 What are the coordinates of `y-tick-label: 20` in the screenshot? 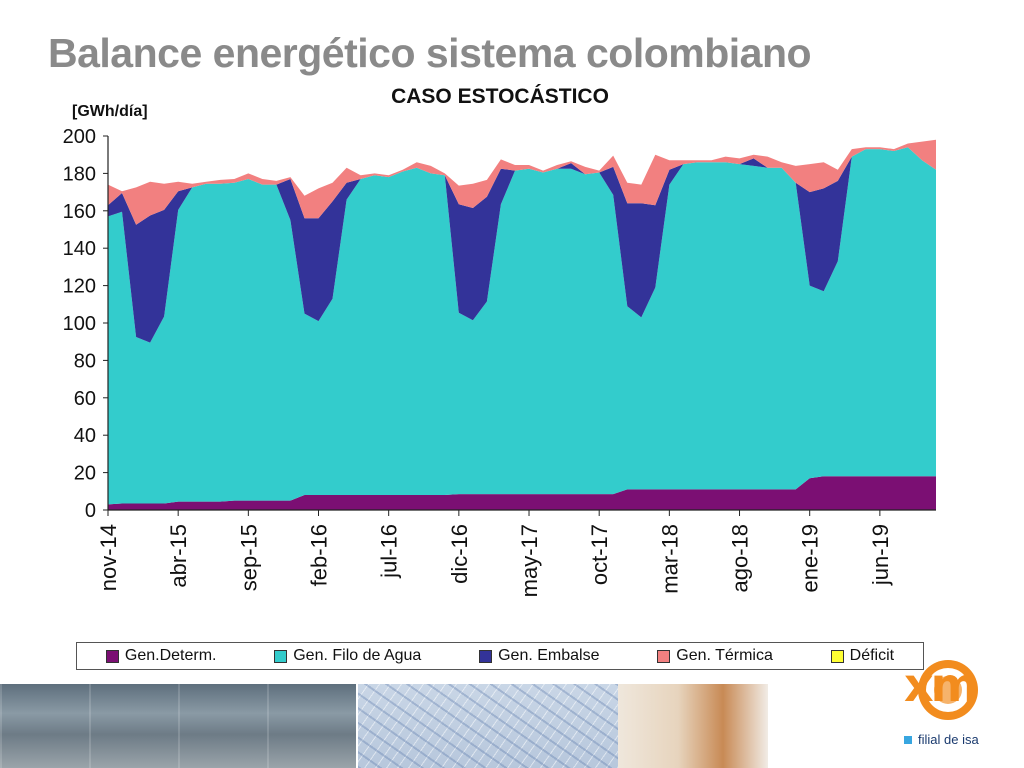 It's located at (85, 474).